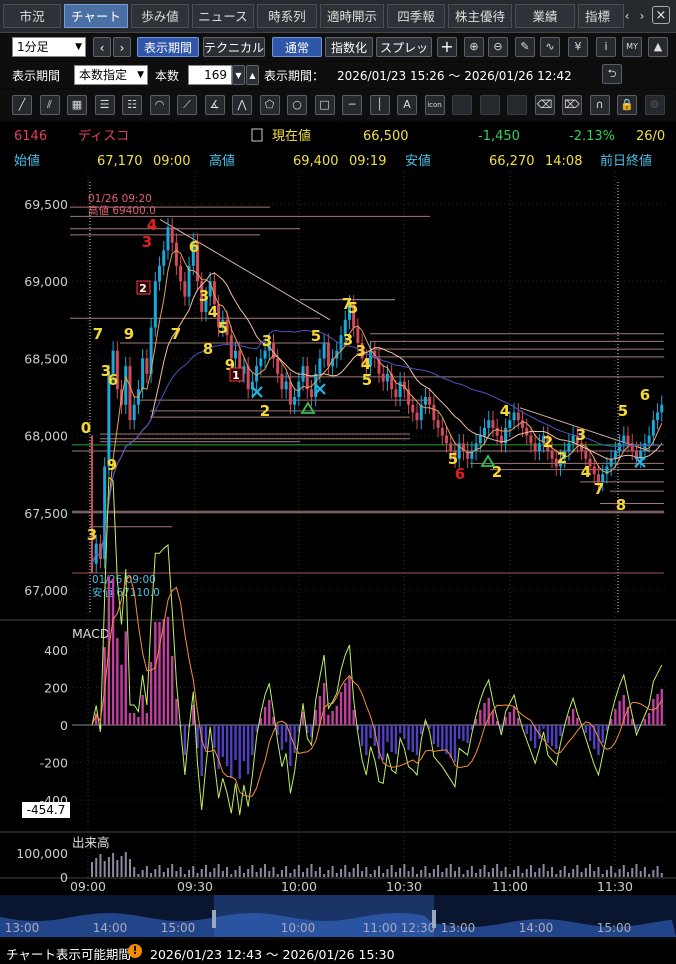 This screenshot has height=964, width=676. What do you see at coordinates (626, 161) in the screenshot?
I see `prev-close-label: 前日終値` at bounding box center [626, 161].